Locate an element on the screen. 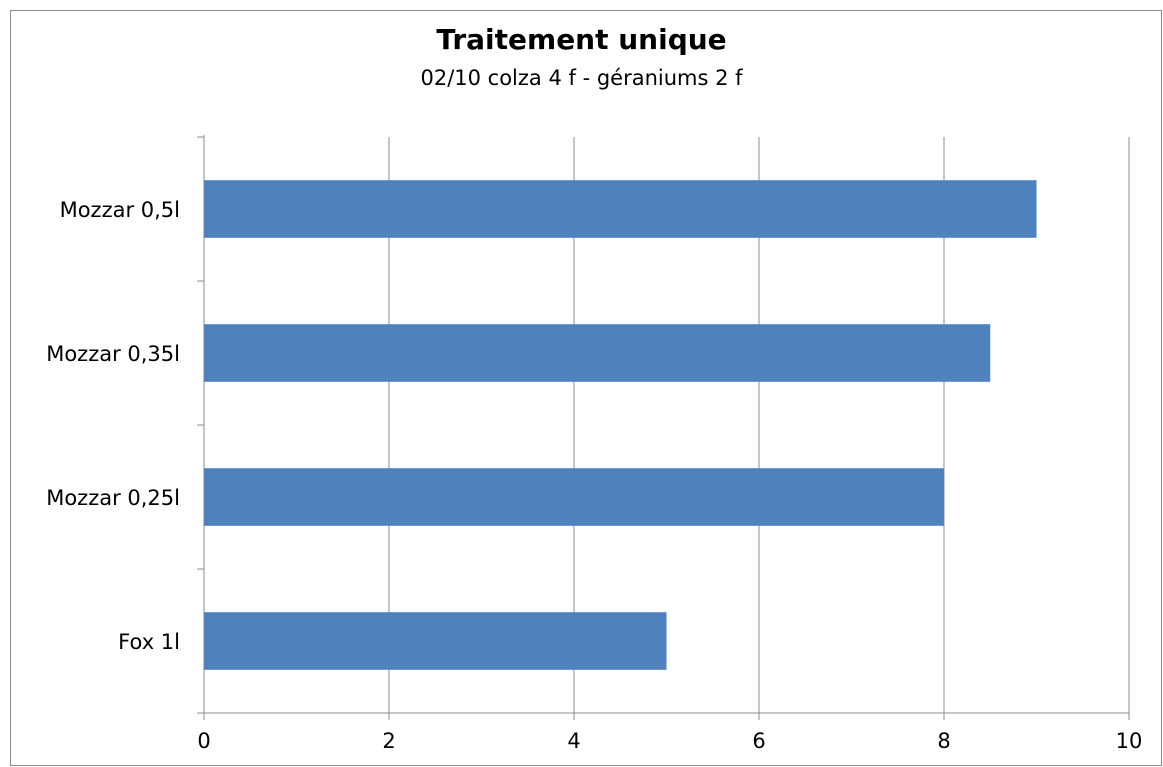 Image resolution: width=1163 pixels, height=767 pixels. x-tick-label: 10 is located at coordinates (1129, 741).